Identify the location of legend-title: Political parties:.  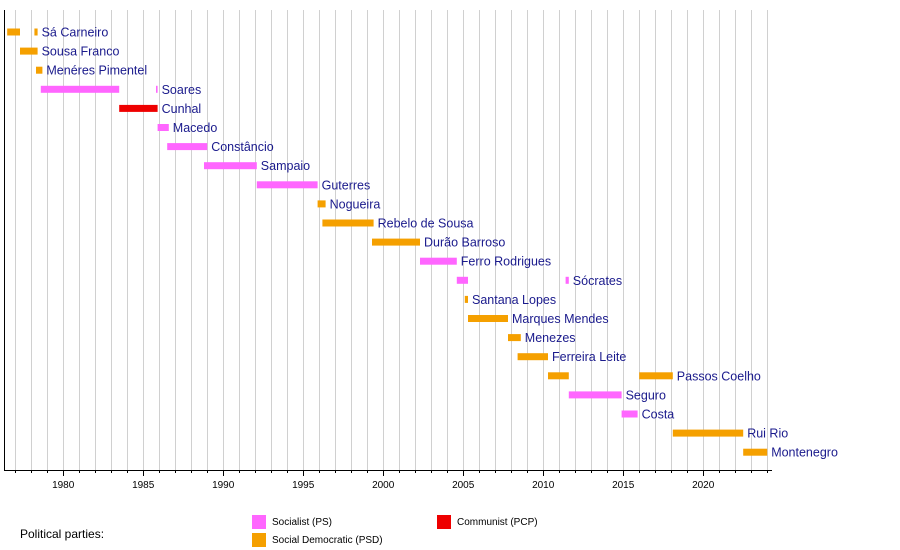
(62, 534).